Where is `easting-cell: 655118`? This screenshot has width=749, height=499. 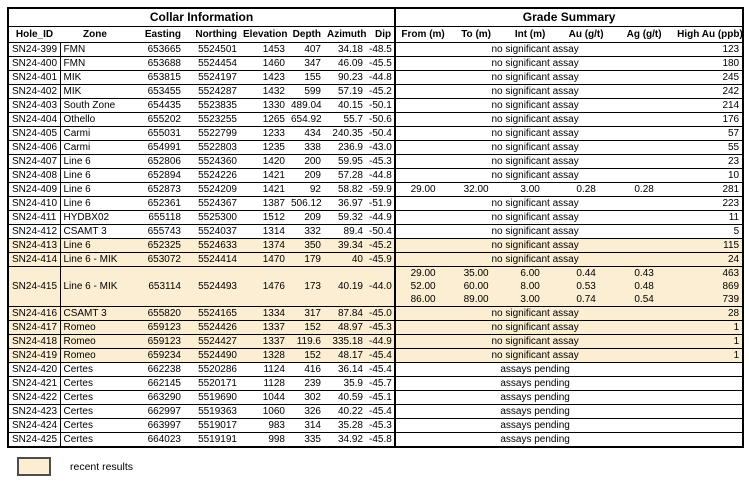
easting-cell: 655118 is located at coordinates (157, 217).